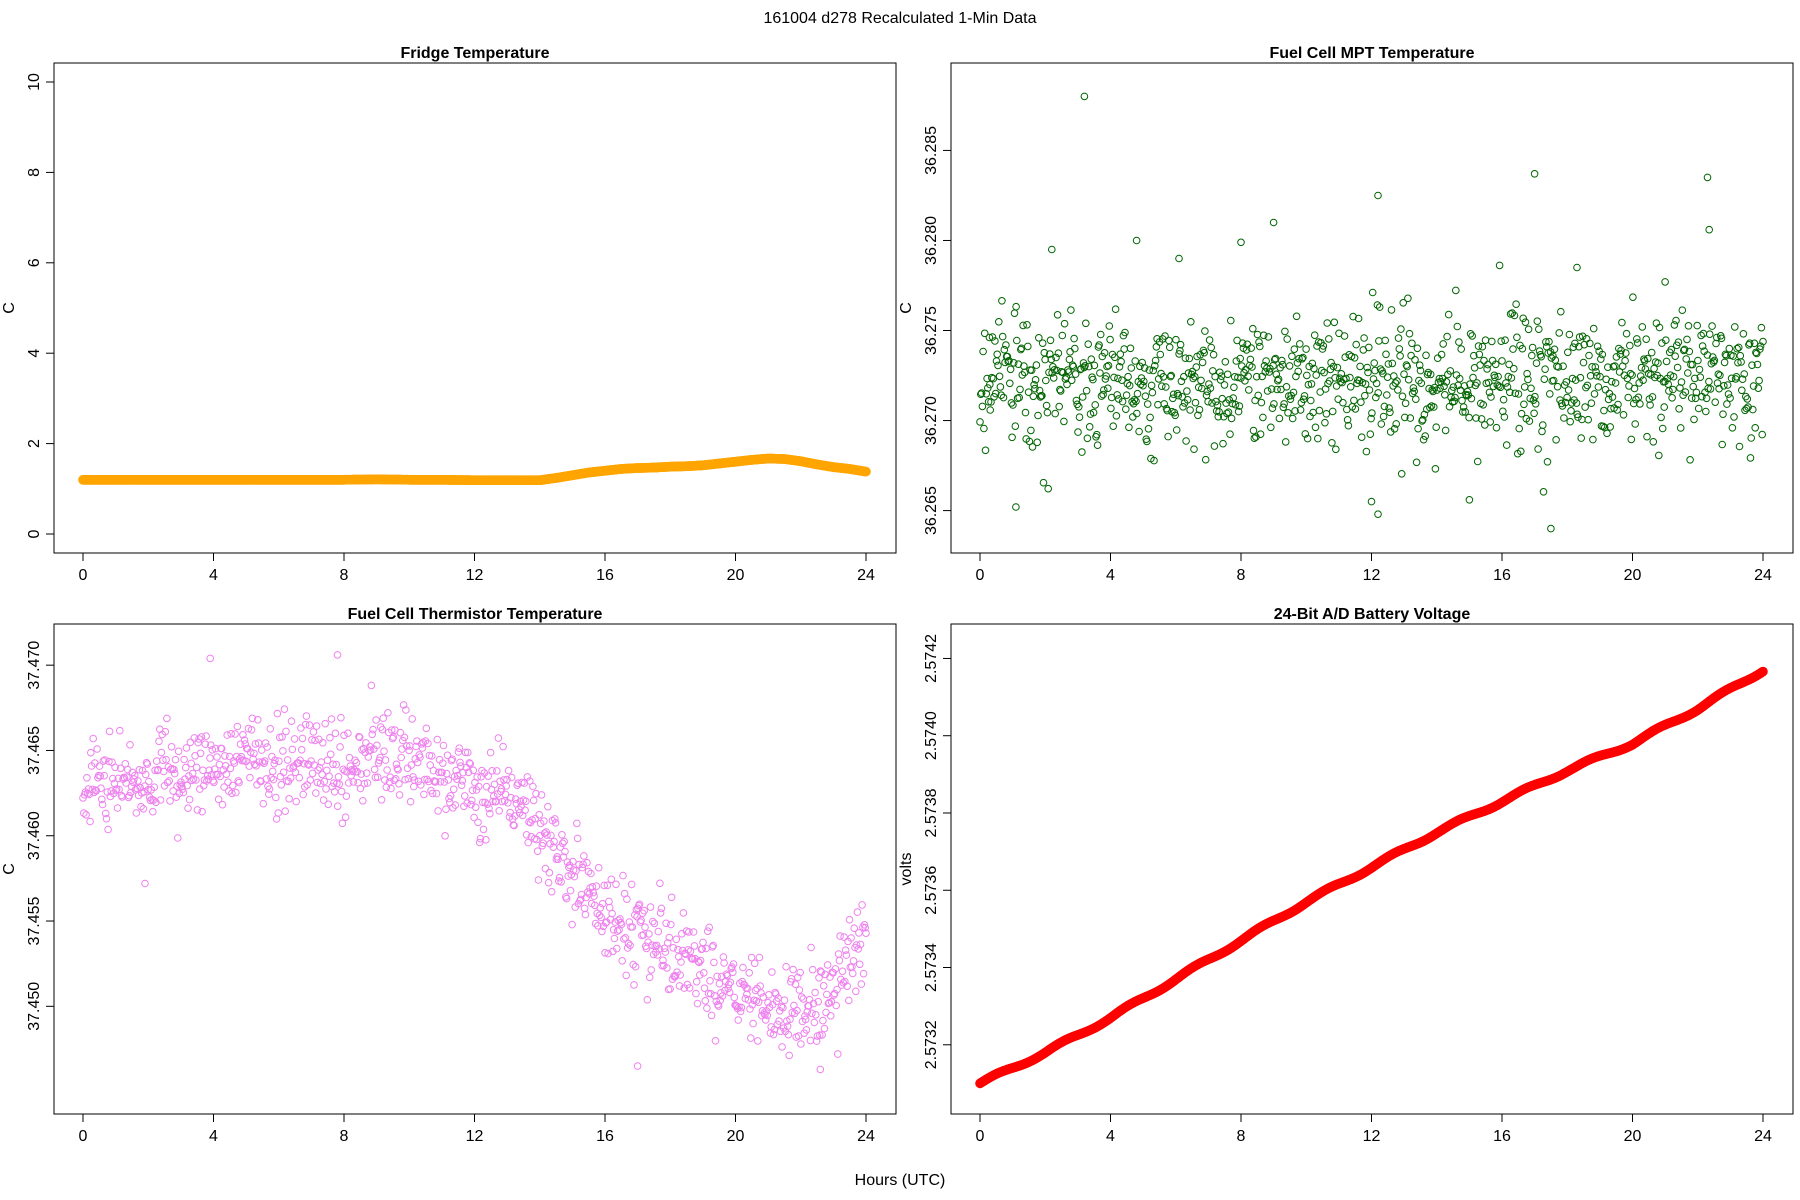 Image resolution: width=1800 pixels, height=1200 pixels. I want to click on y-tick-label: 36.285, so click(931, 150).